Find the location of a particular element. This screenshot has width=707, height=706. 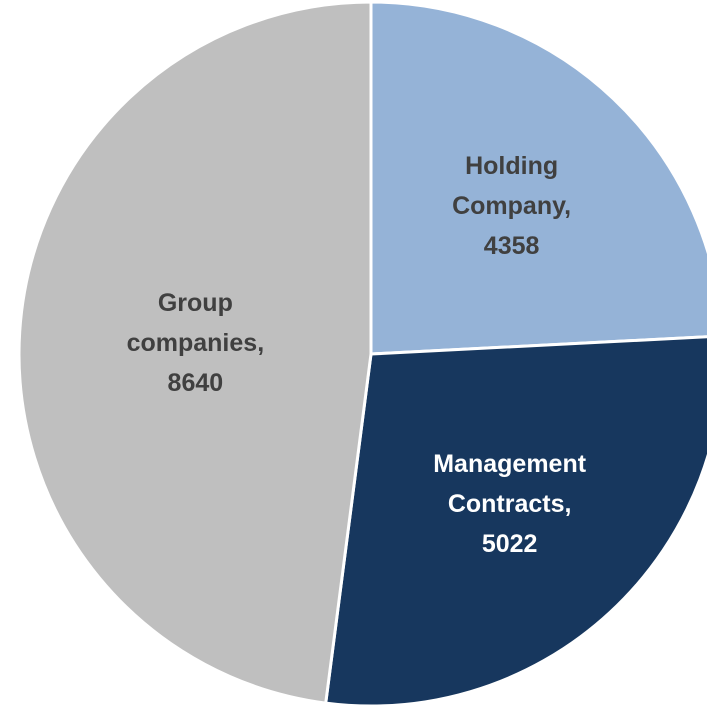

label-value: 4358 is located at coordinates (511, 245).